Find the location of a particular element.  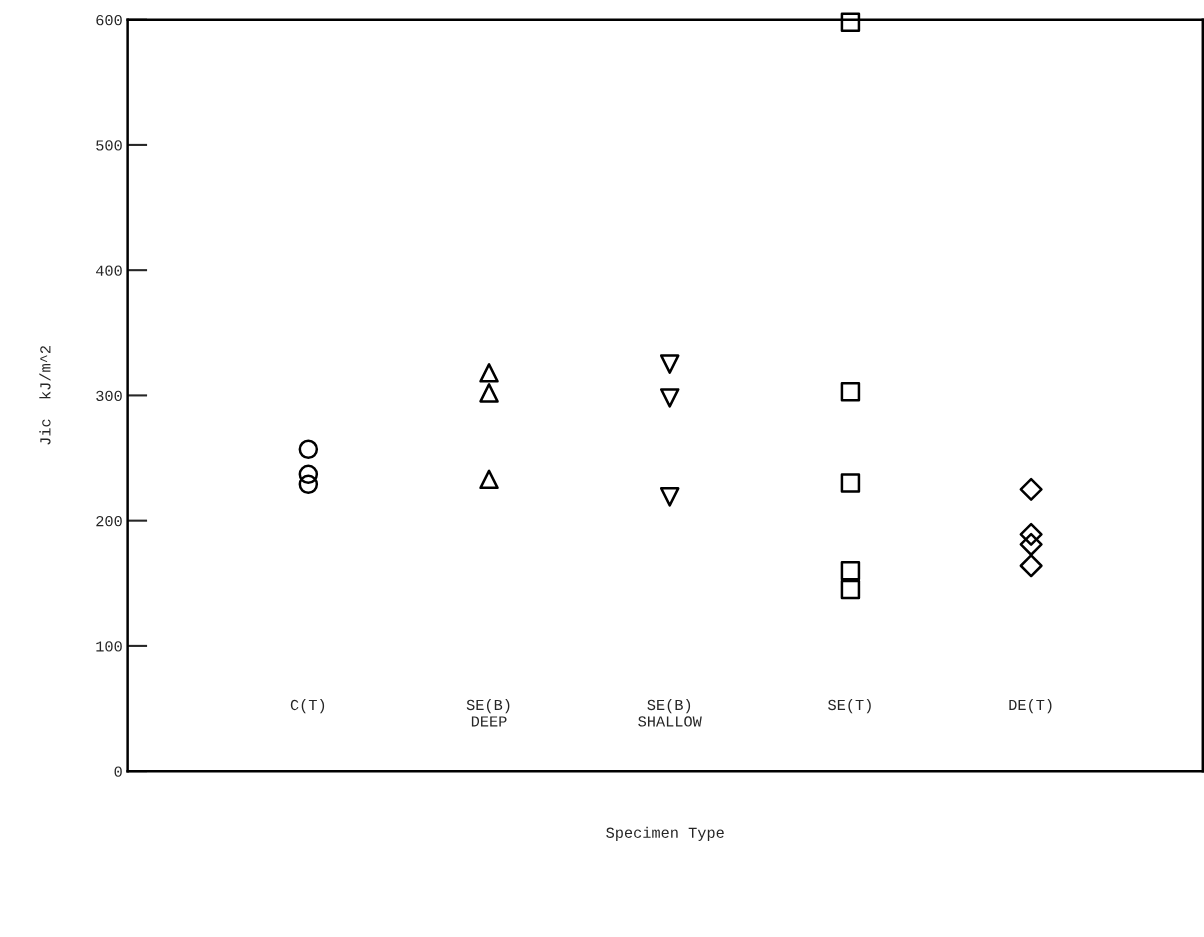

y-tick-label: 600 is located at coordinates (109, 20).